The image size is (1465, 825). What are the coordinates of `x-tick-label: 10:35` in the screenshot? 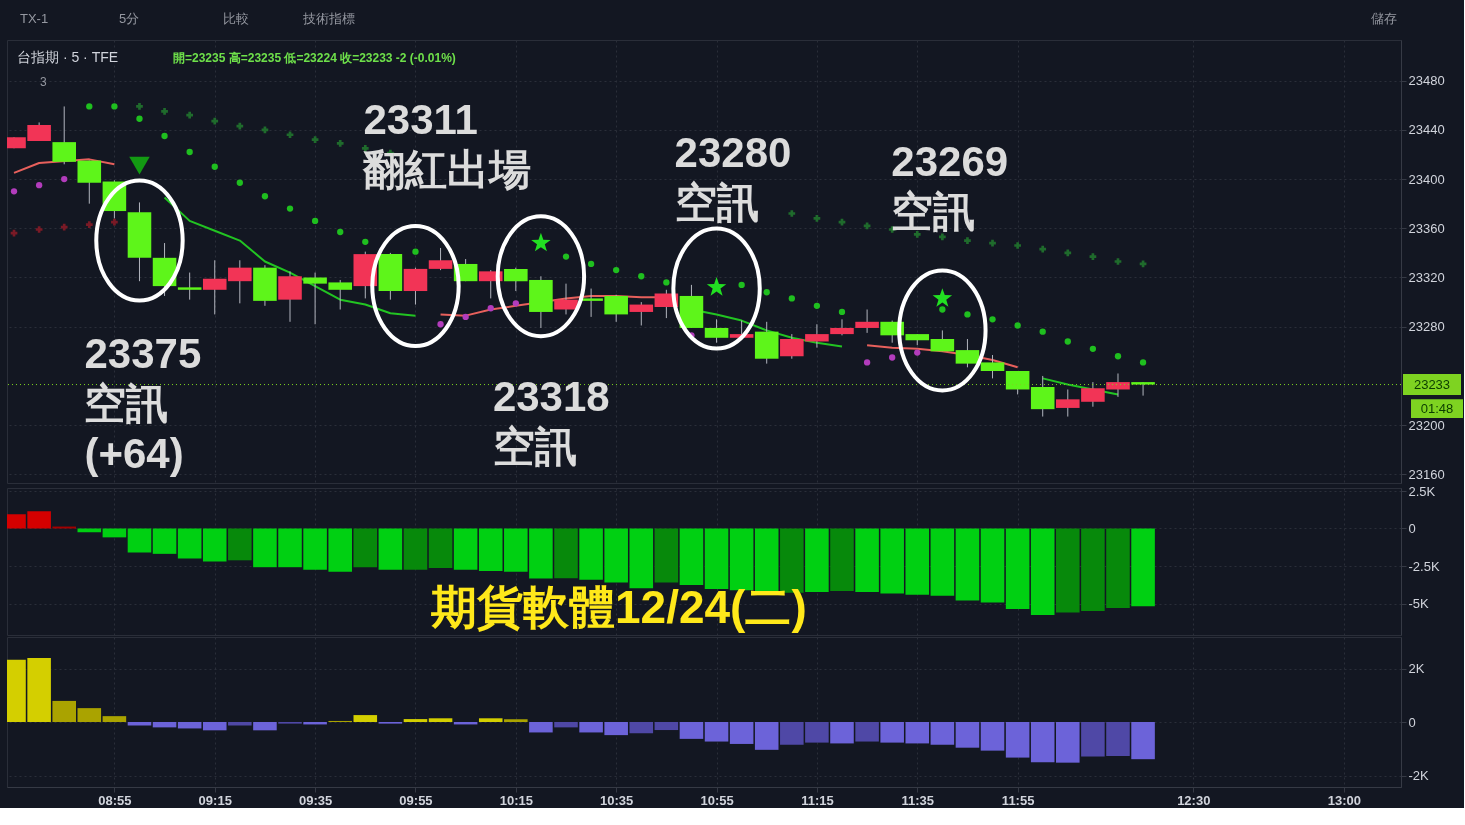 It's located at (617, 800).